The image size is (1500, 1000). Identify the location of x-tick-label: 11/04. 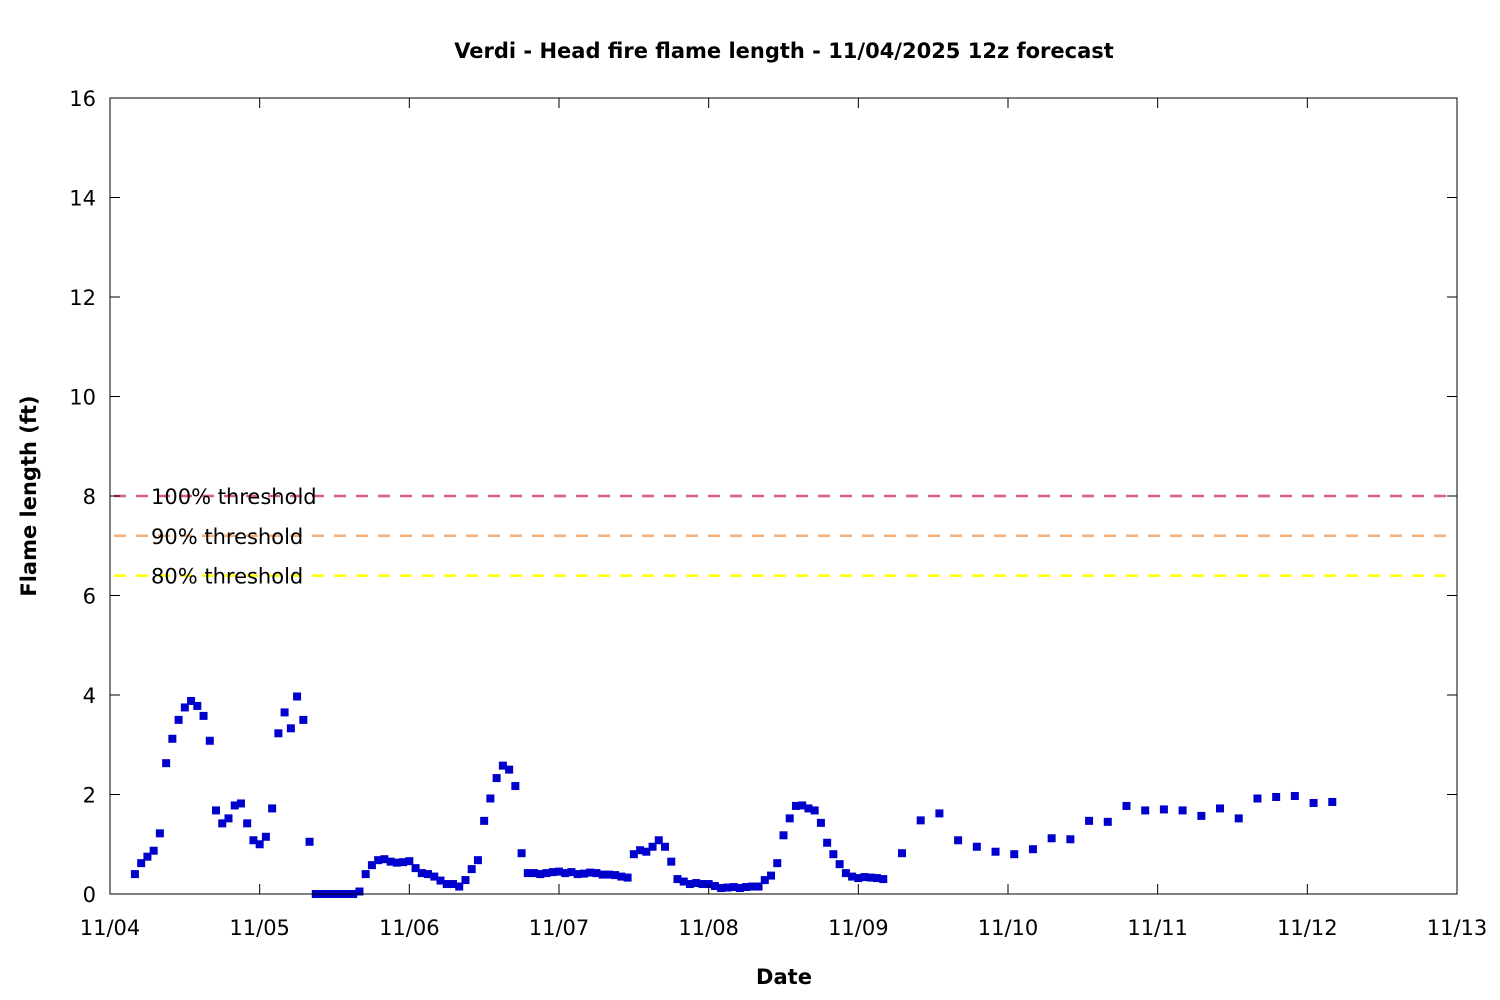
(110, 928).